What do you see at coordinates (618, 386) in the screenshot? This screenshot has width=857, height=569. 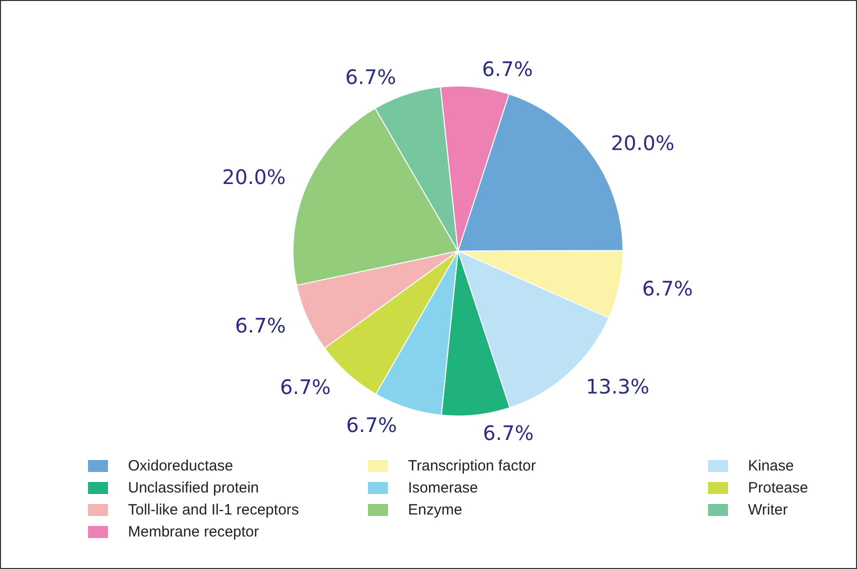 I see `data-label: 13.3%` at bounding box center [618, 386].